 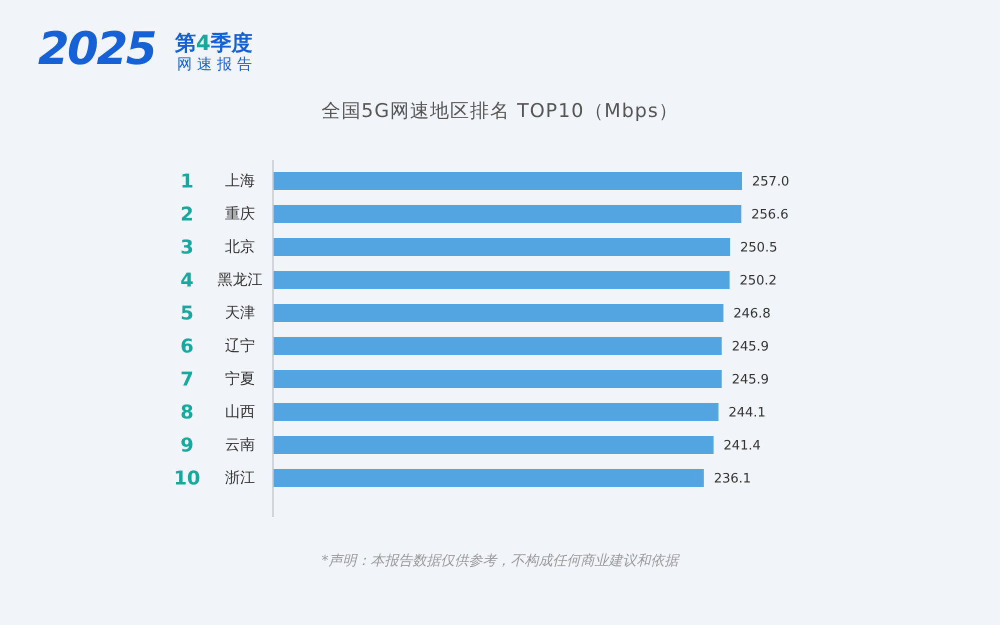 What do you see at coordinates (187, 313) in the screenshot?
I see `text: 5` at bounding box center [187, 313].